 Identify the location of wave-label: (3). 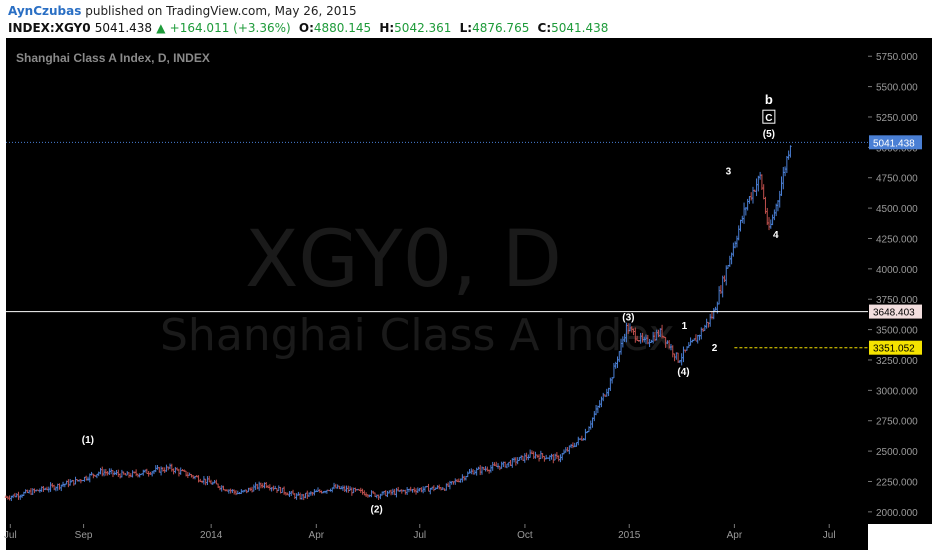
(628, 317).